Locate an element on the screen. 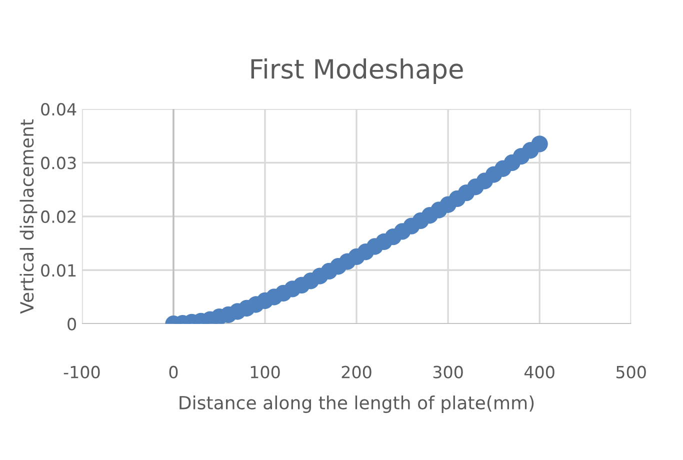 The image size is (683, 460). x-axis-title: Distance along the length of plate(mm) is located at coordinates (357, 404).